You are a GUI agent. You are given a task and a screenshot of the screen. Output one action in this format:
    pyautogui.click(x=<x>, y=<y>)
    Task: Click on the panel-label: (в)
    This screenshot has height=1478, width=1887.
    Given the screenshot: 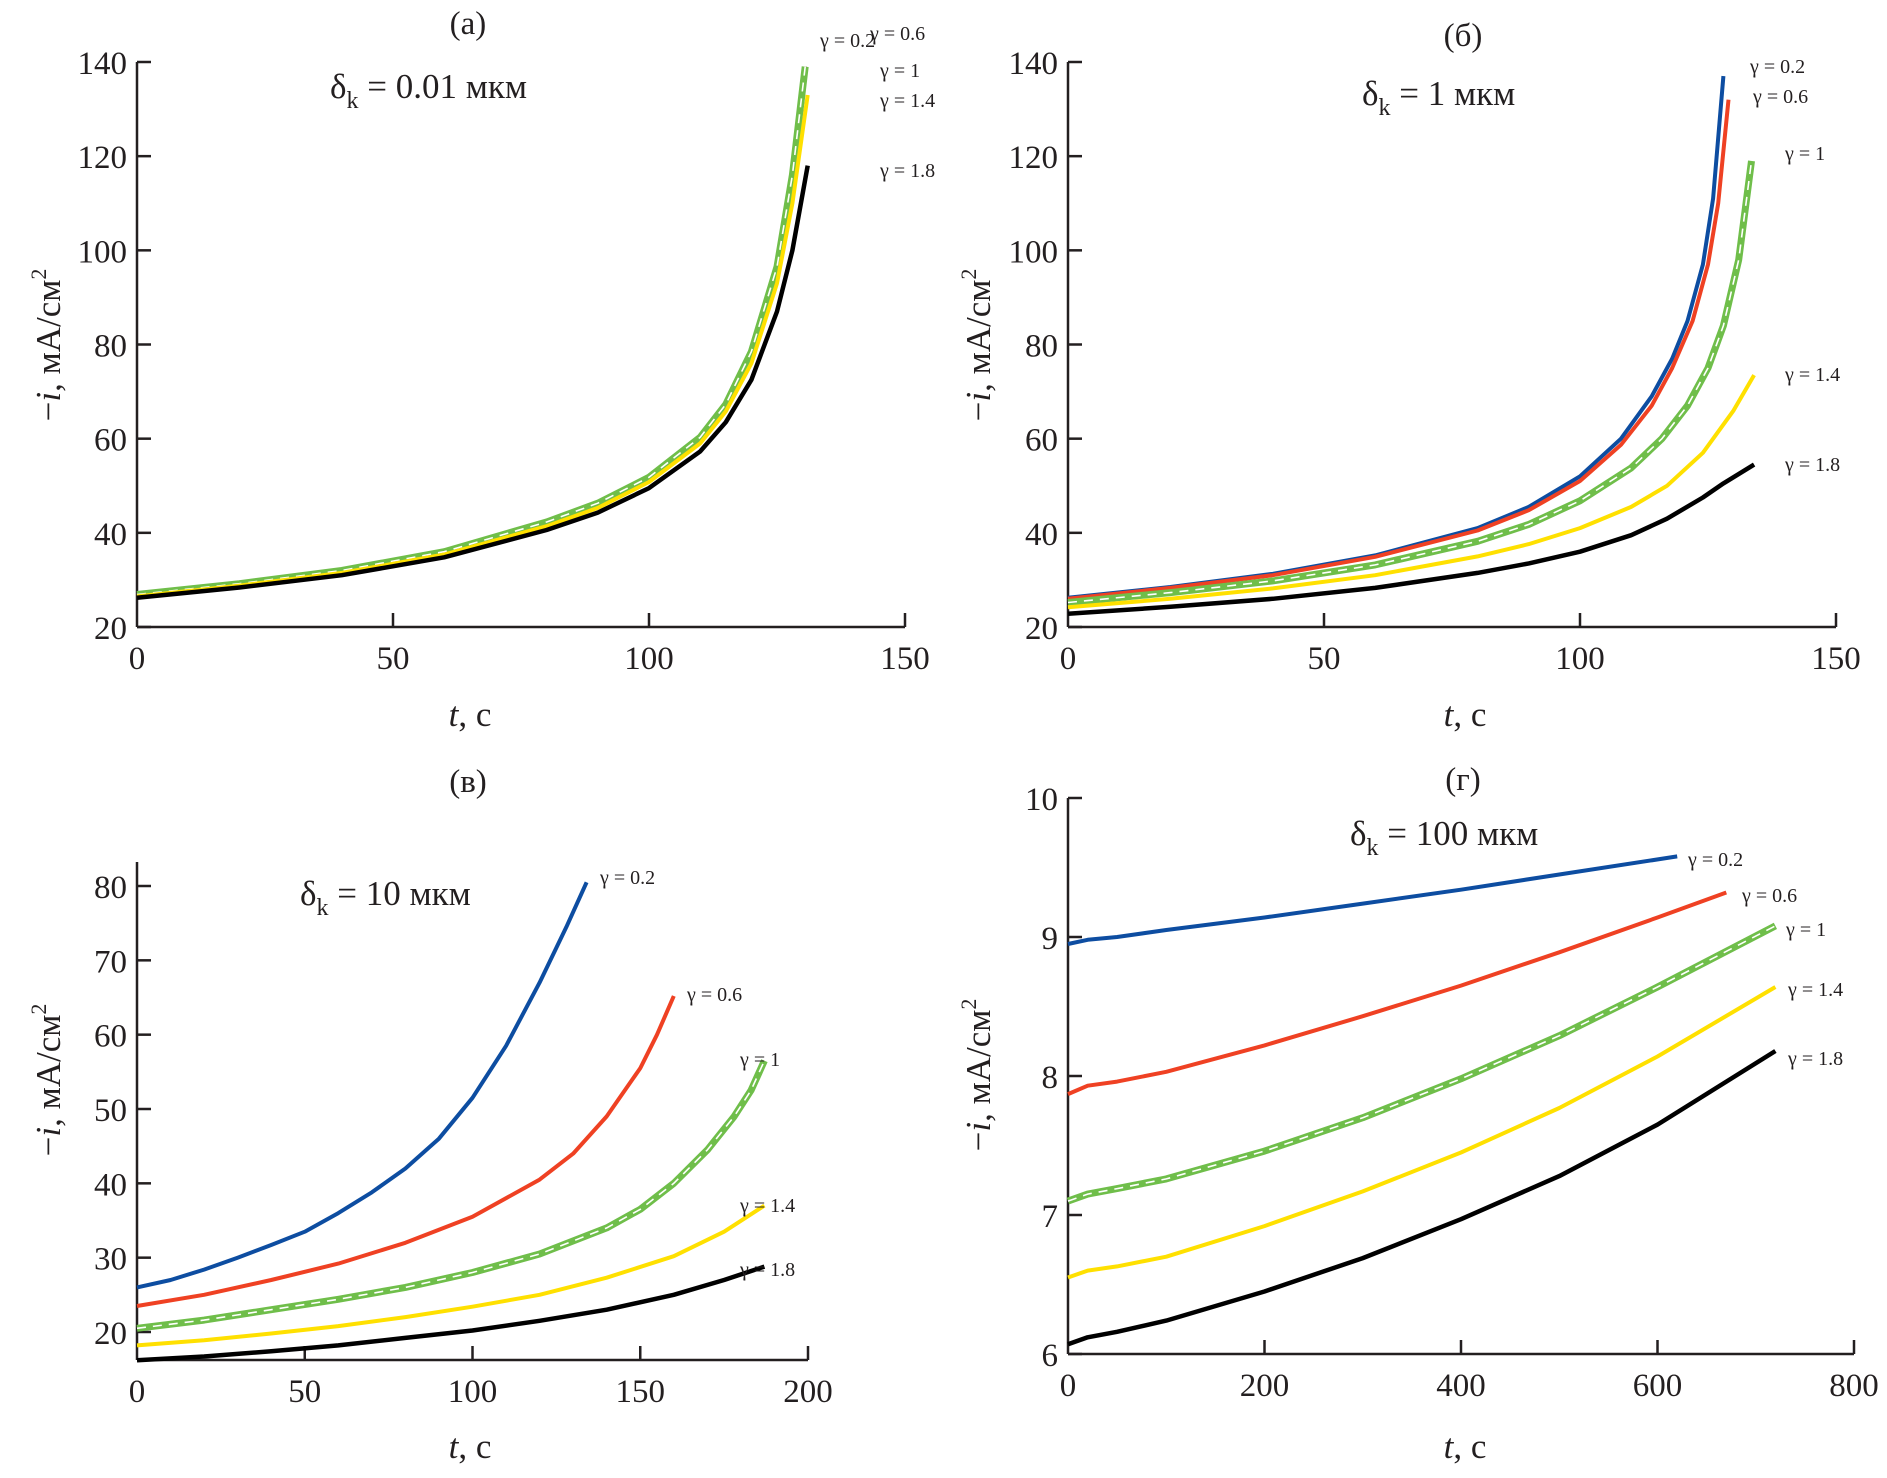 What is the action you would take?
    pyautogui.click(x=468, y=782)
    